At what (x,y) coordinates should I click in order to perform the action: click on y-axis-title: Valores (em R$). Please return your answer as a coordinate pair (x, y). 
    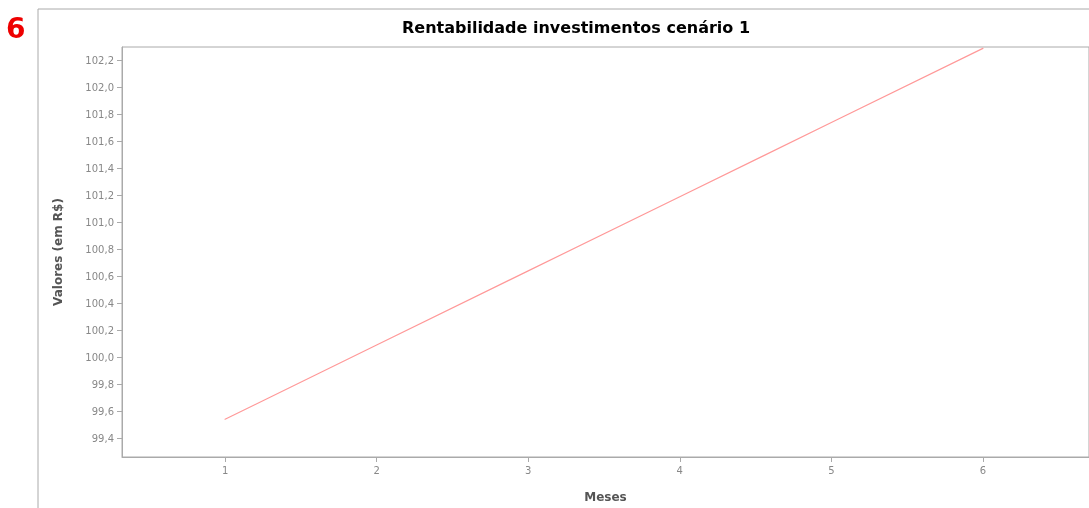
    Looking at the image, I should click on (58, 252).